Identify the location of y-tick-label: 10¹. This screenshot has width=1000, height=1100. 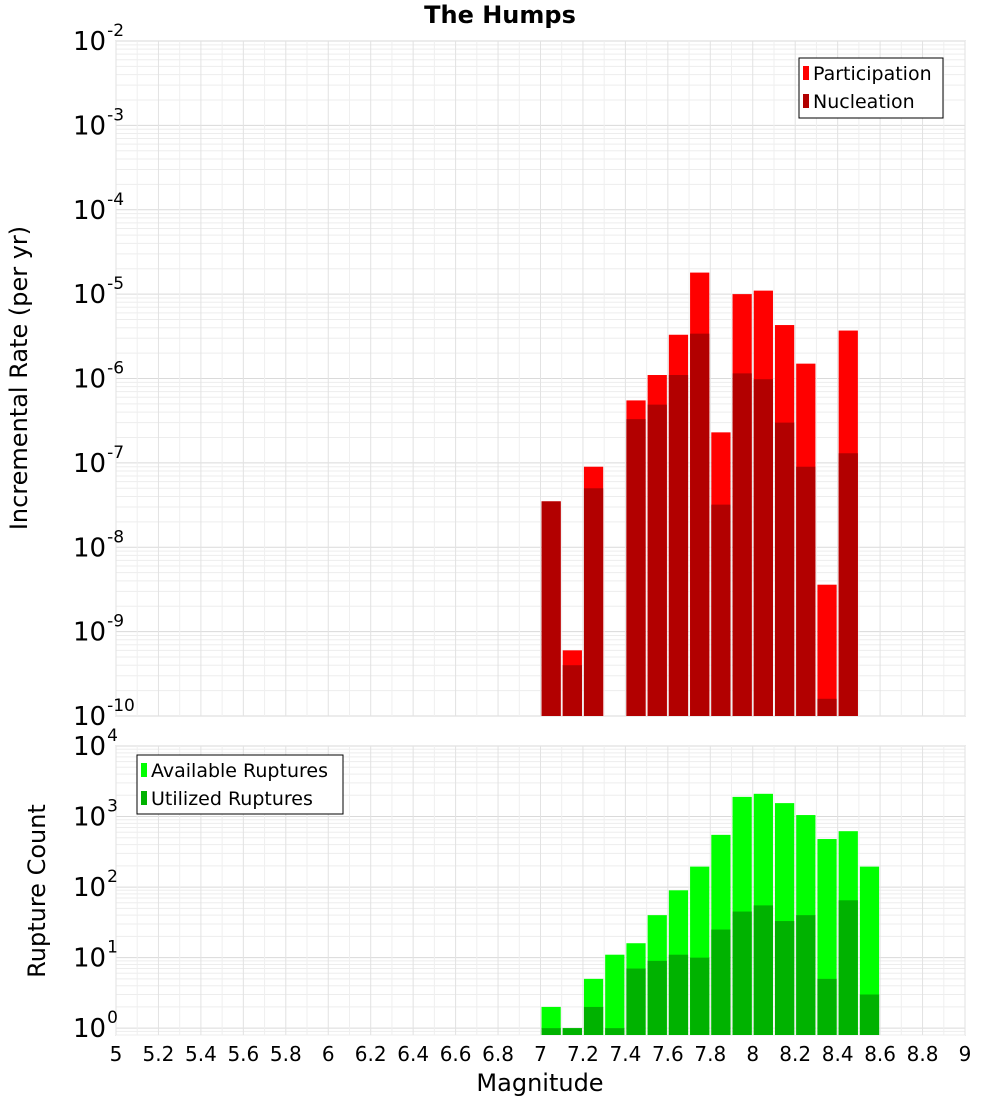
(95, 956).